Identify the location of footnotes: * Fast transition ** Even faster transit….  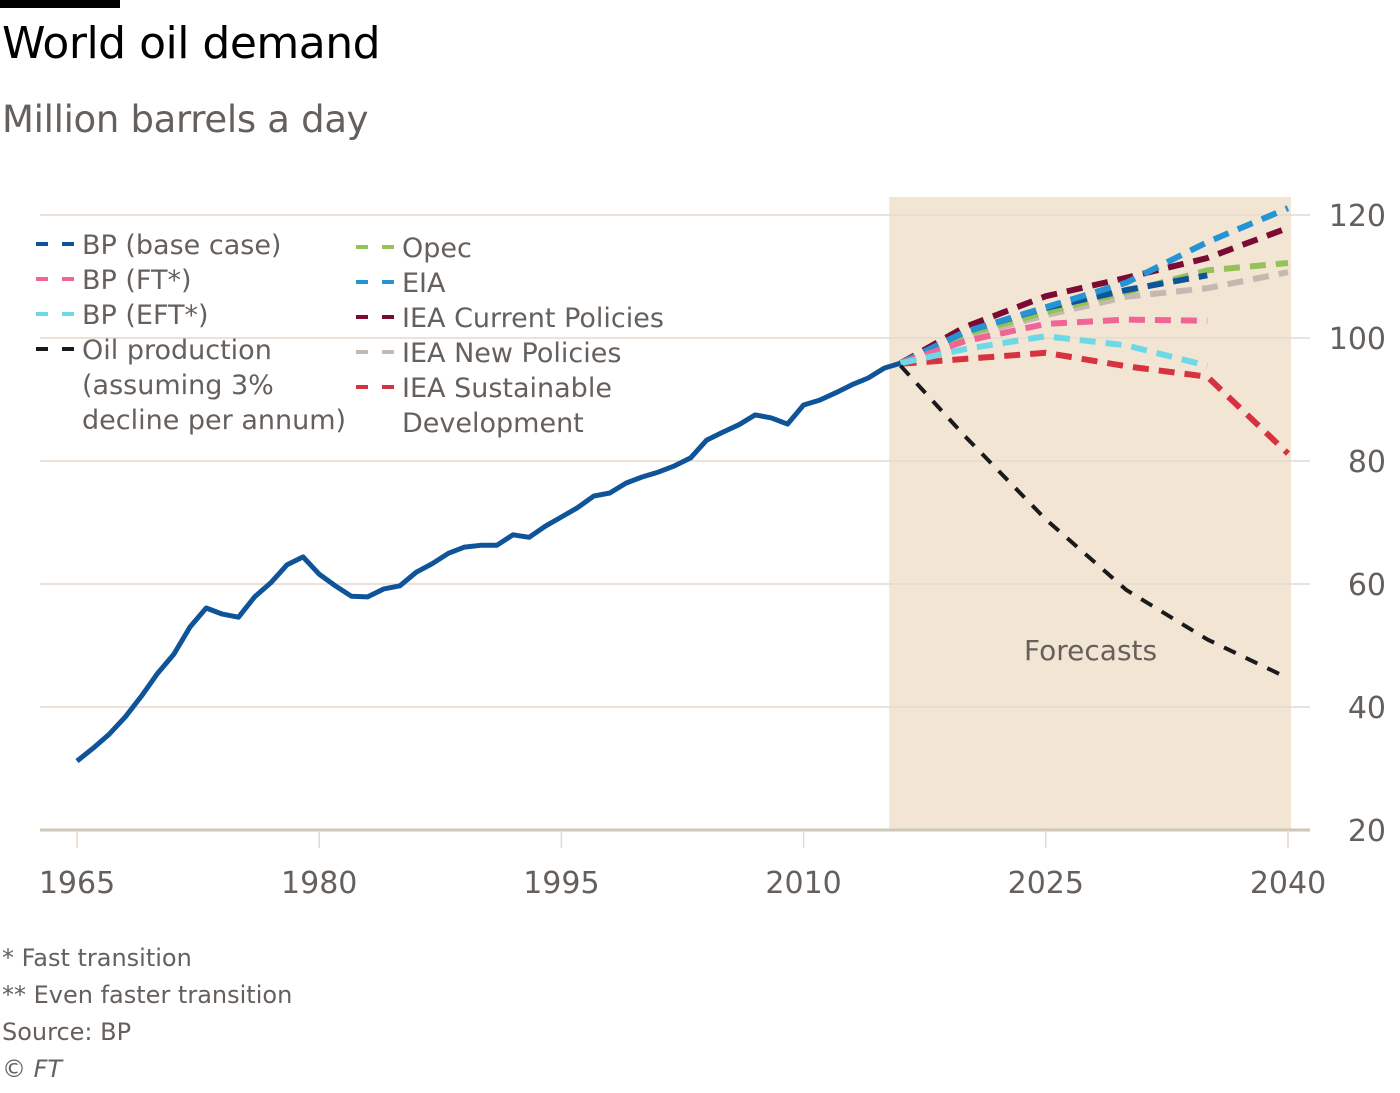
(147, 1014).